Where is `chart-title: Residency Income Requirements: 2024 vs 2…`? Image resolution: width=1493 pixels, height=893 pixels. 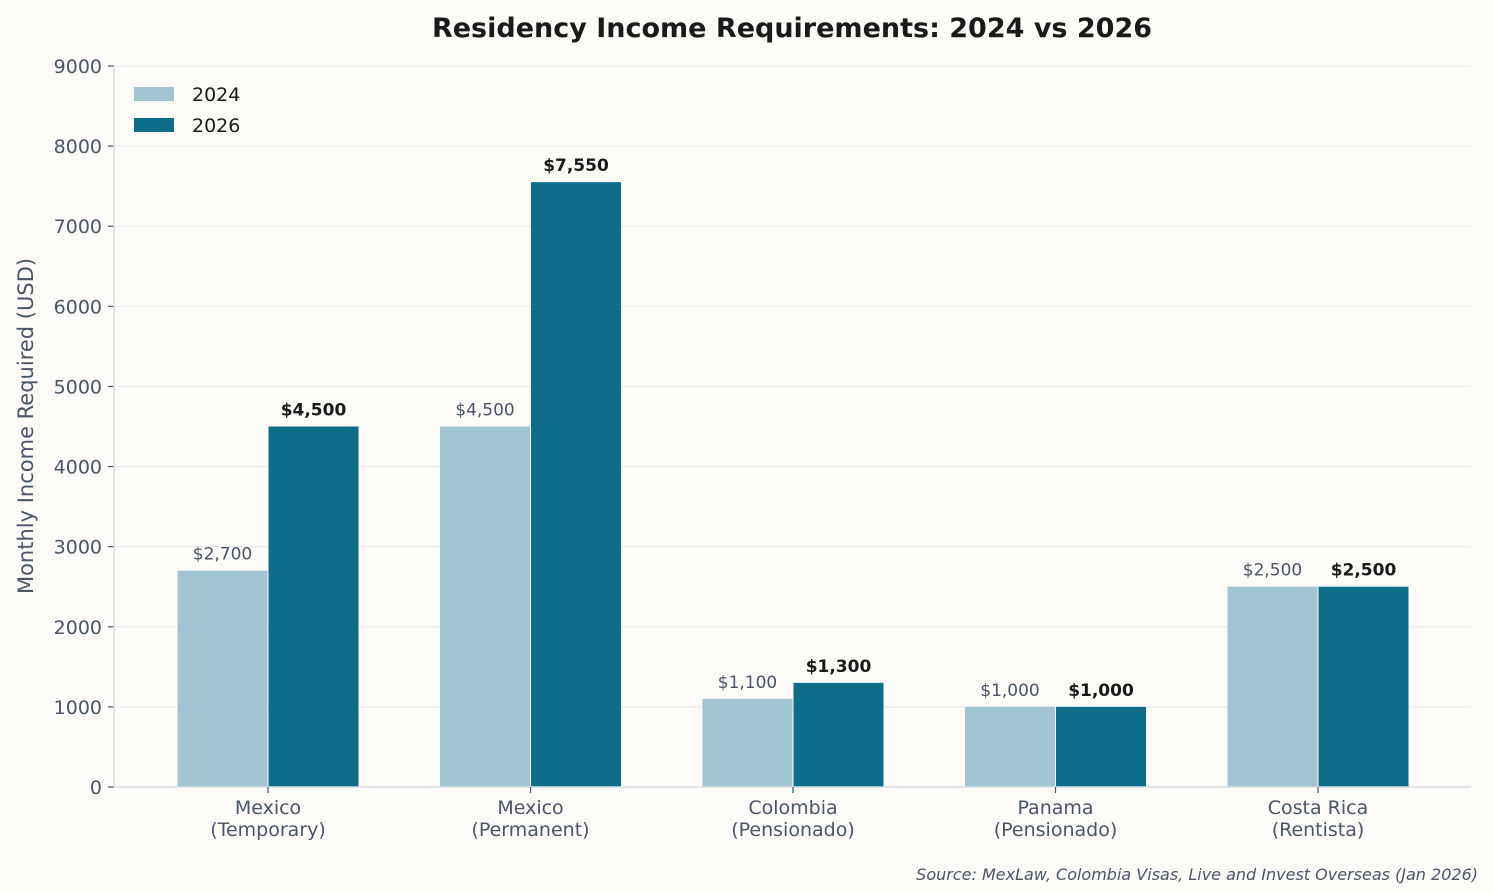 chart-title: Residency Income Requirements: 2024 vs 2… is located at coordinates (792, 28).